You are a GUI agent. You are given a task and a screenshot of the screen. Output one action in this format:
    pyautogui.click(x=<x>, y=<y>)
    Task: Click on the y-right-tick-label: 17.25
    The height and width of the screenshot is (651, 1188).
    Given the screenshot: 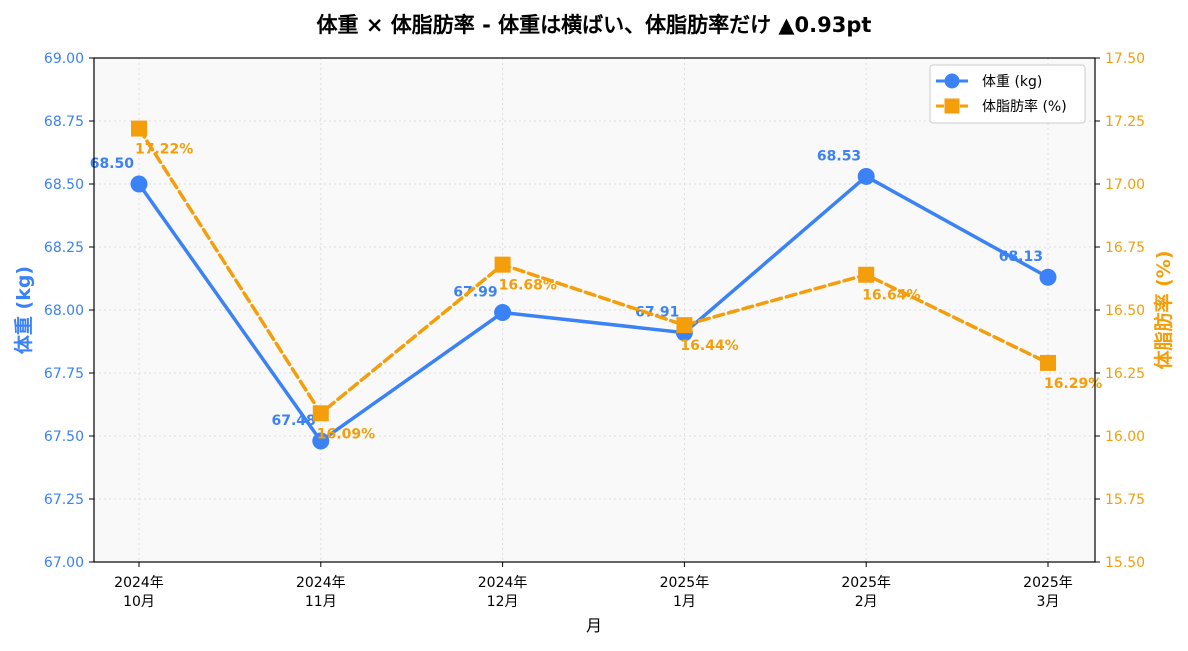 What is the action you would take?
    pyautogui.click(x=1125, y=122)
    